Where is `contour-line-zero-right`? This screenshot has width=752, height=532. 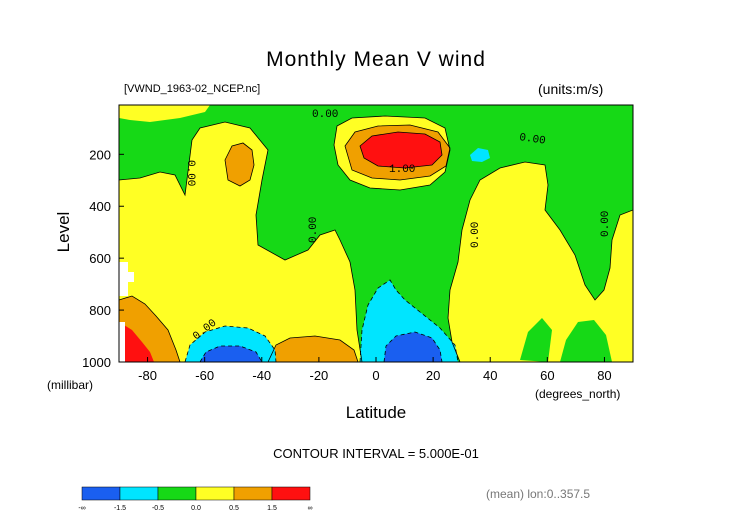
contour-line-zero-right is located at coordinates (540, 261).